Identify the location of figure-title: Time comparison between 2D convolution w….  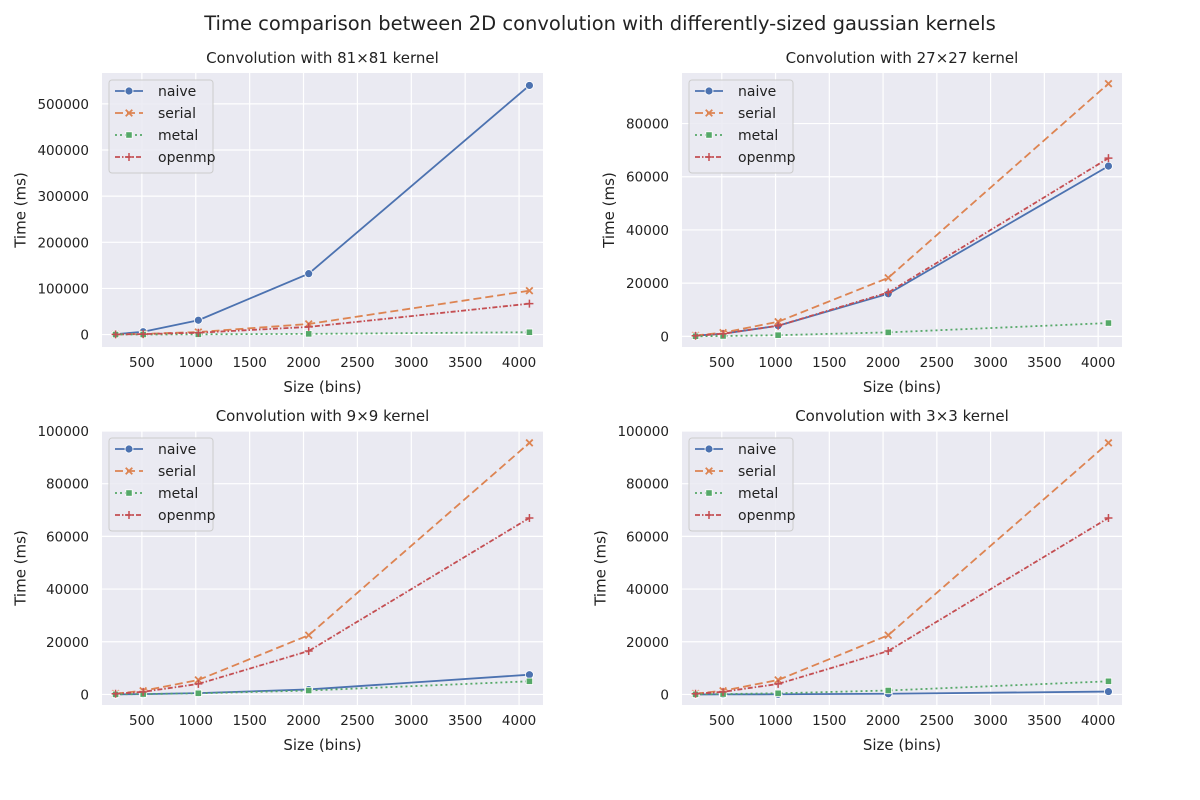
(599, 23).